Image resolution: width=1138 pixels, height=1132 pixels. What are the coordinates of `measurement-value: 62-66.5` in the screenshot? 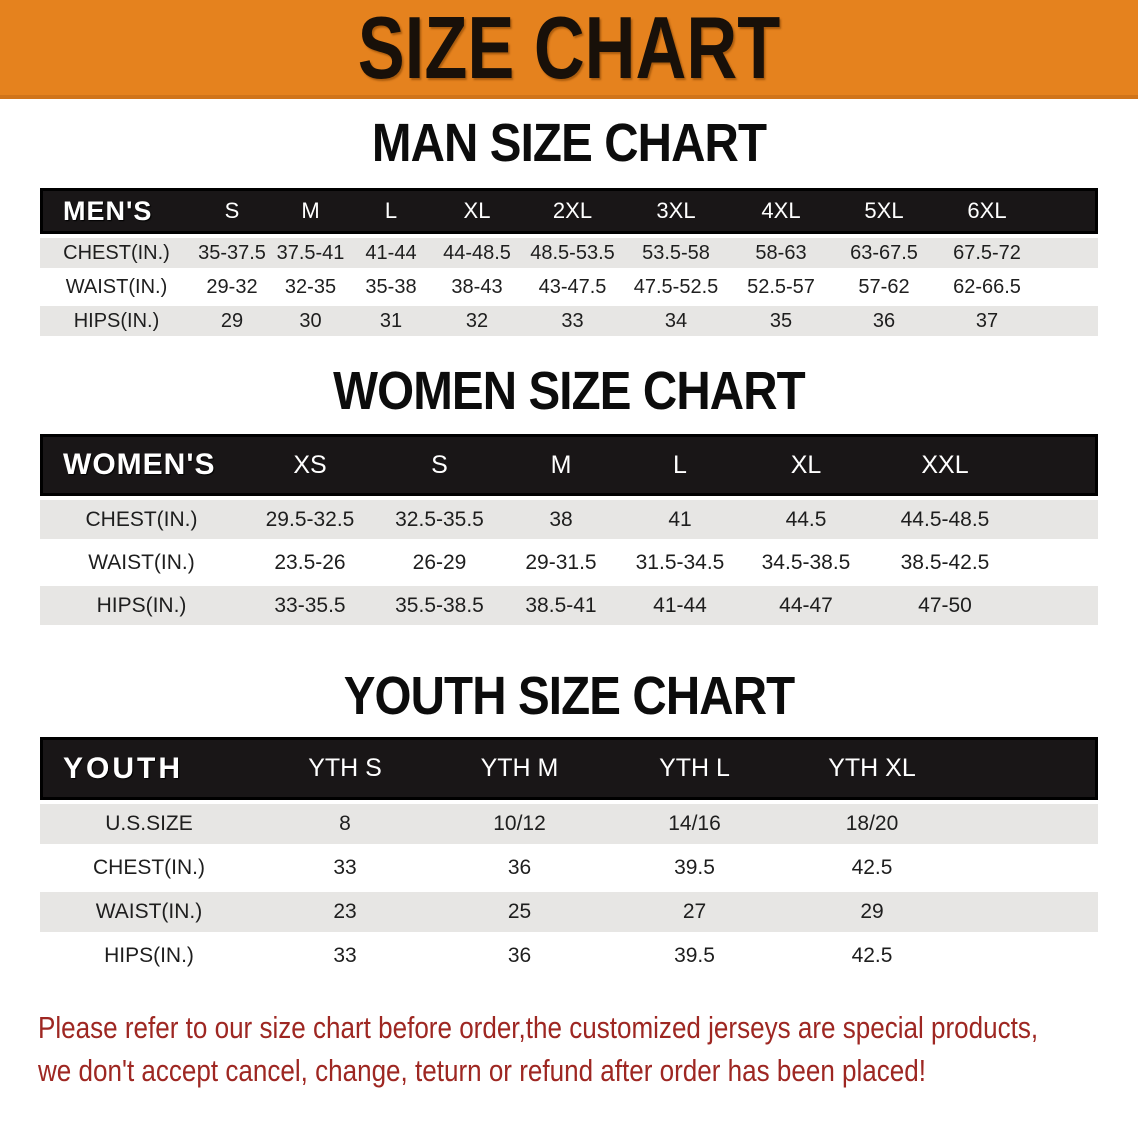 It's located at (987, 287).